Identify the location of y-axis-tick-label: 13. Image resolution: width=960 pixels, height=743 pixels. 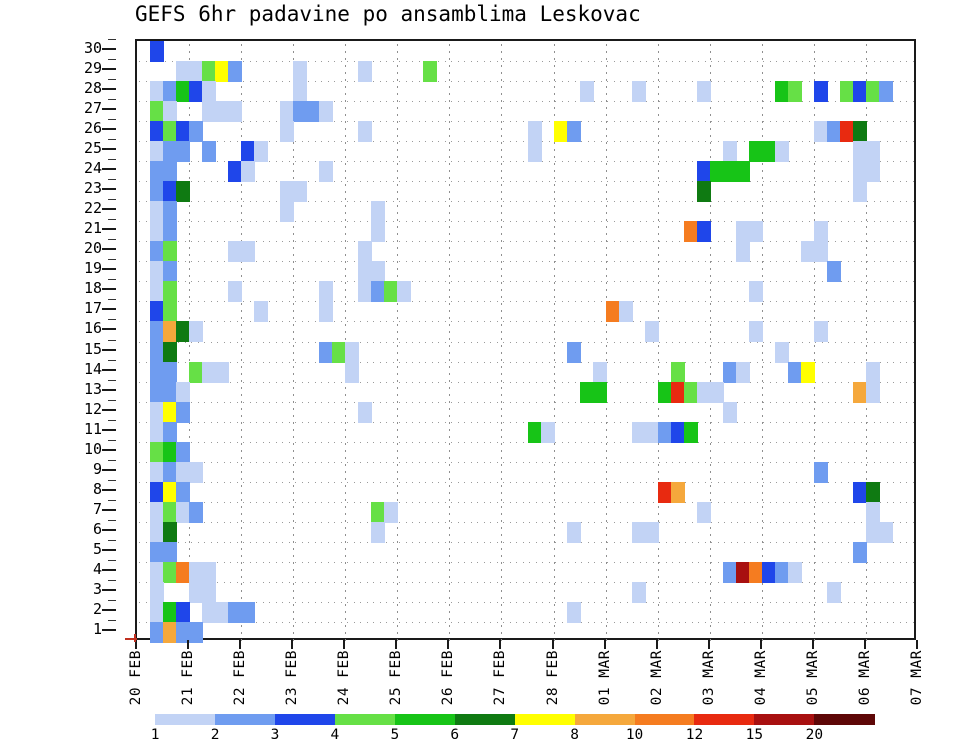
(92, 388).